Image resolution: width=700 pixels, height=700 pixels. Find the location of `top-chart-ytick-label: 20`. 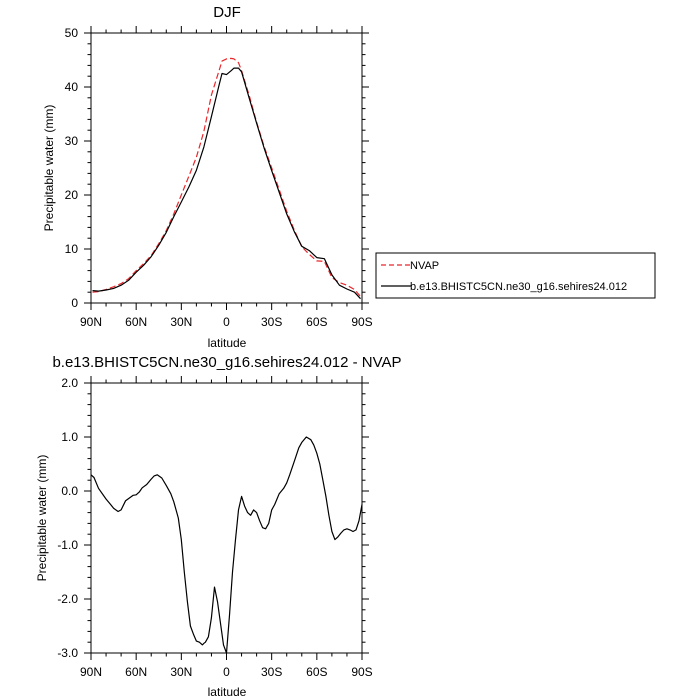

top-chart-ytick-label: 20 is located at coordinates (72, 195).